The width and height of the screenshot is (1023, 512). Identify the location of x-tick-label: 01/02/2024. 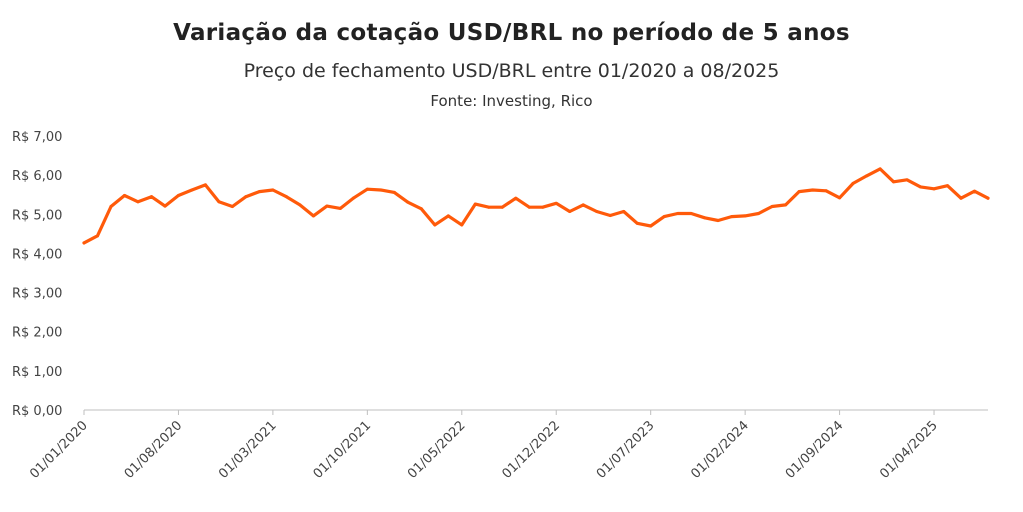
(720, 450).